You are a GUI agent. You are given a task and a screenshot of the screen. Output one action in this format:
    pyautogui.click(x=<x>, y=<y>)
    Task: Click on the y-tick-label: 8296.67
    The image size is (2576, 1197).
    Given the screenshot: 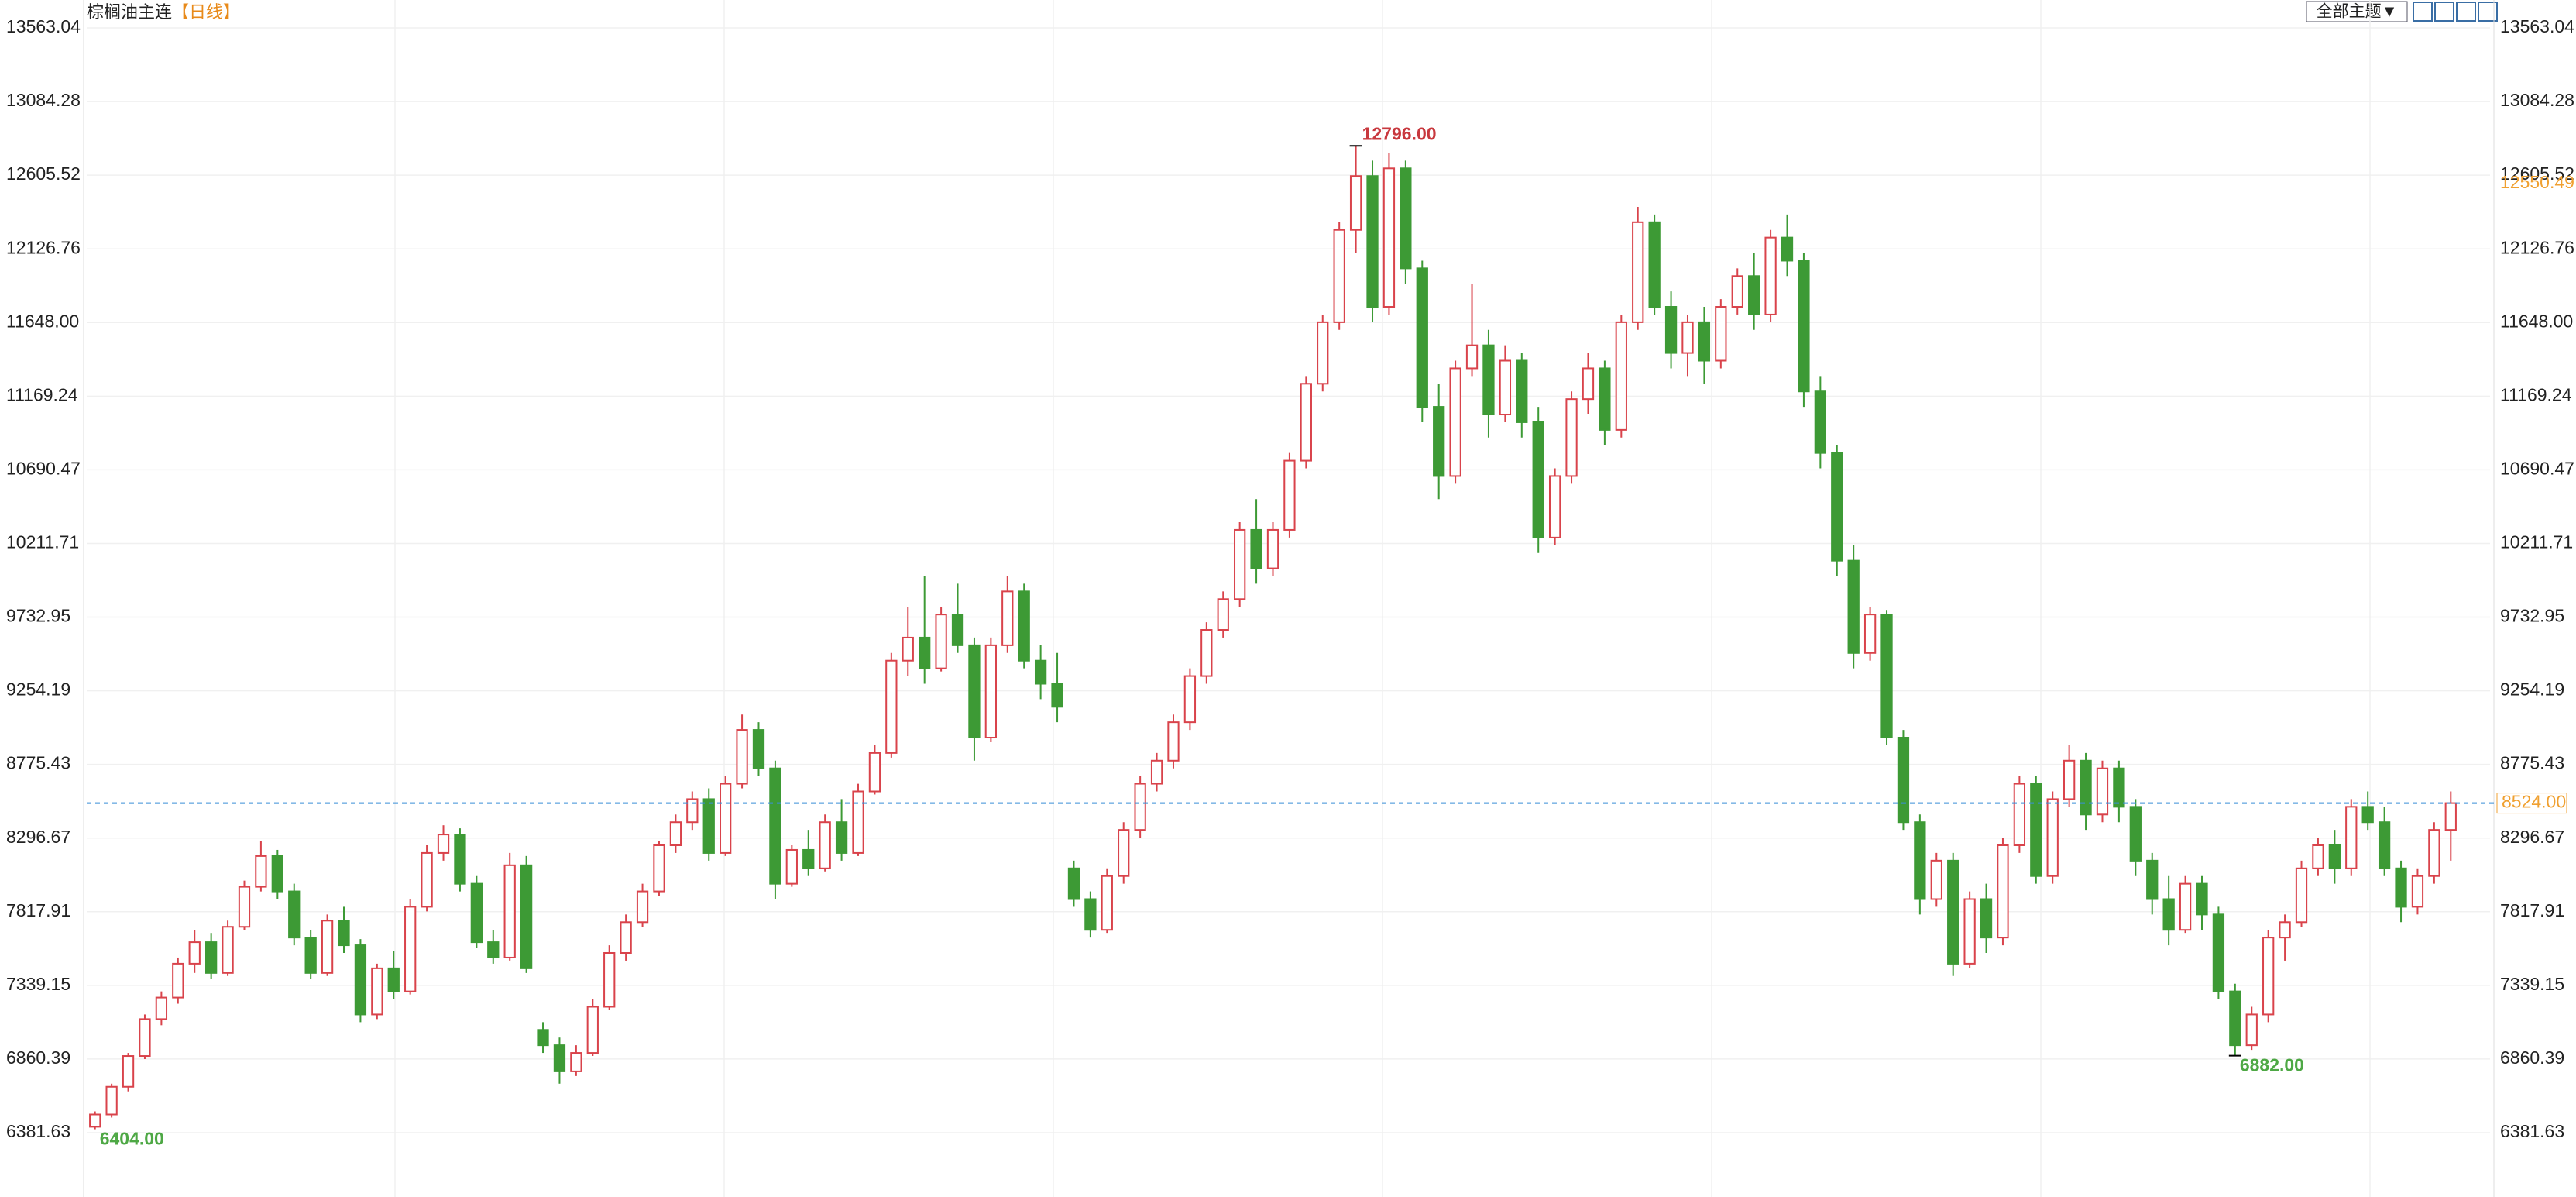 What is the action you would take?
    pyautogui.click(x=38, y=837)
    